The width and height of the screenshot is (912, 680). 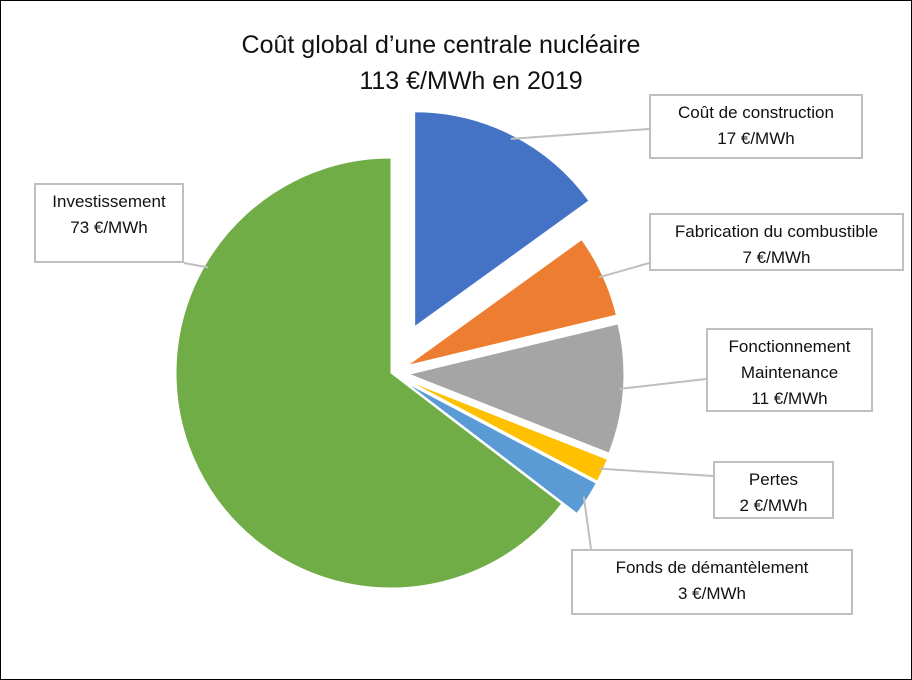 I want to click on label-value: 7 €/MWh, so click(x=776, y=257).